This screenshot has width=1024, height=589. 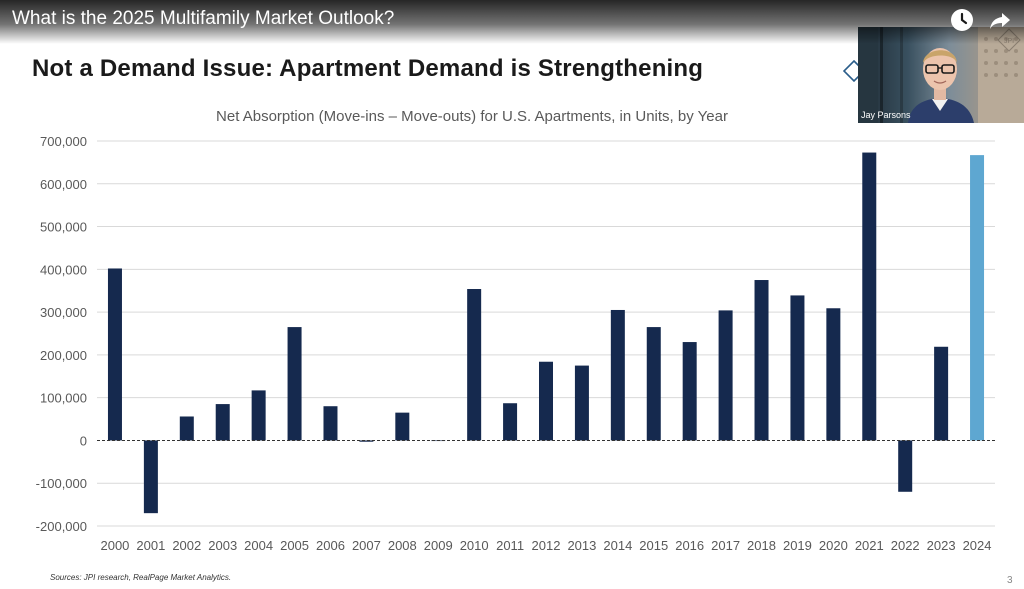 What do you see at coordinates (1010, 580) in the screenshot?
I see `page-number: 3` at bounding box center [1010, 580].